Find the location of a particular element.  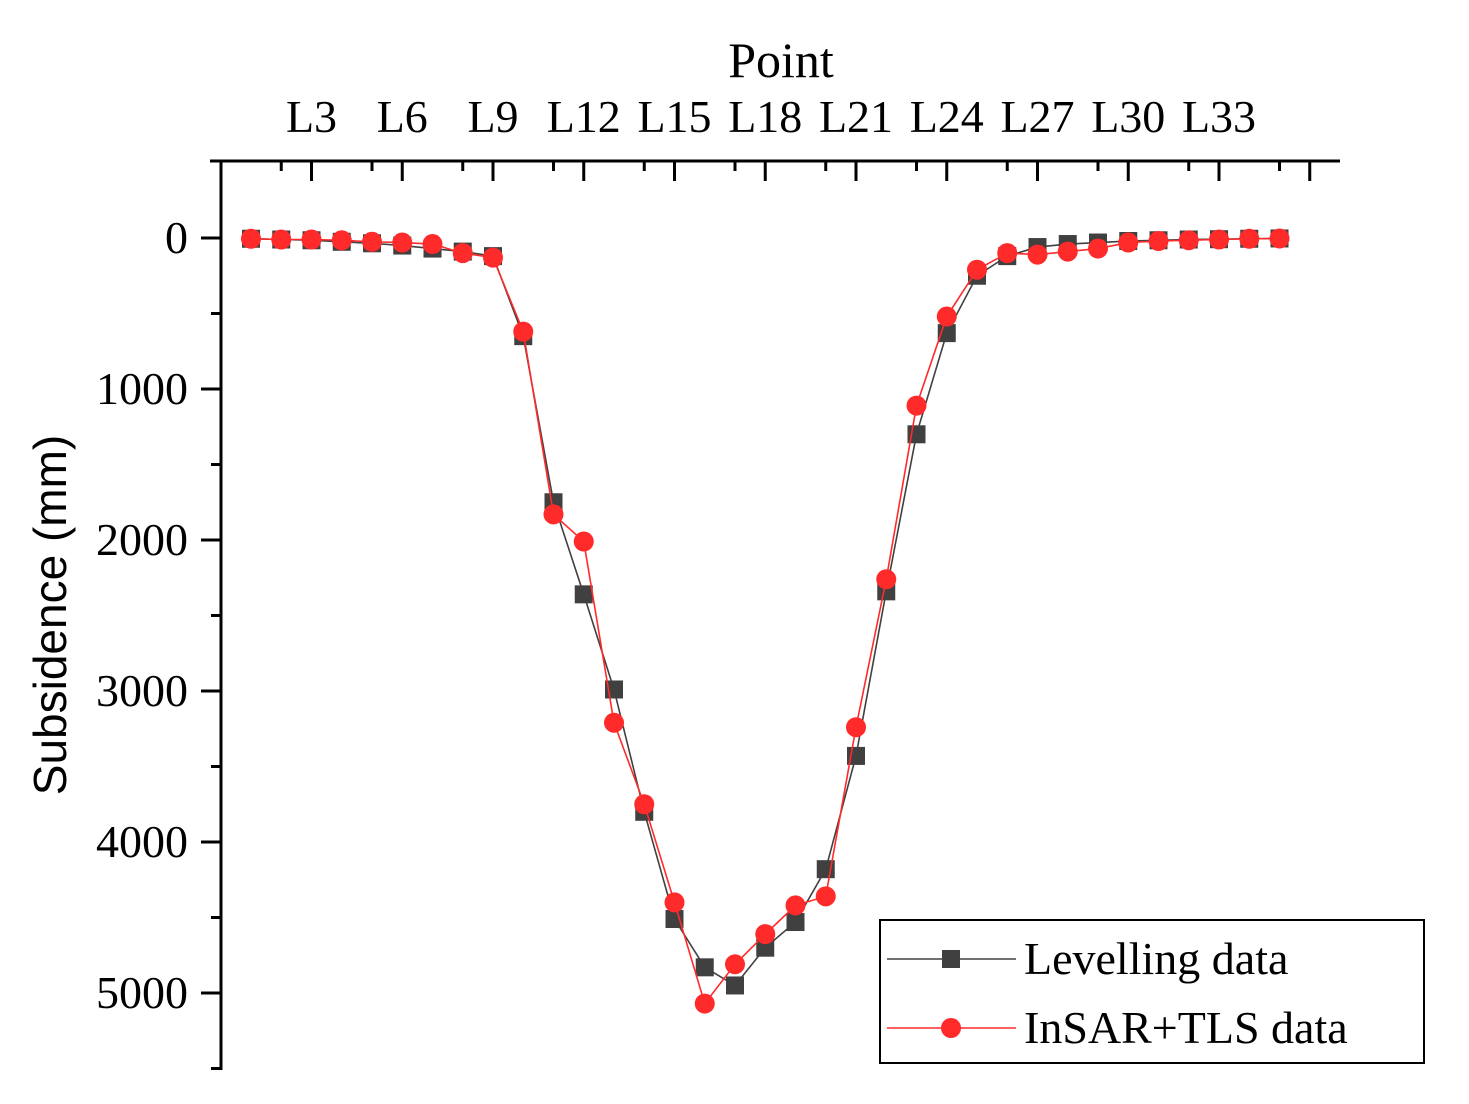

y-tick-label: 2000 is located at coordinates (142, 539).